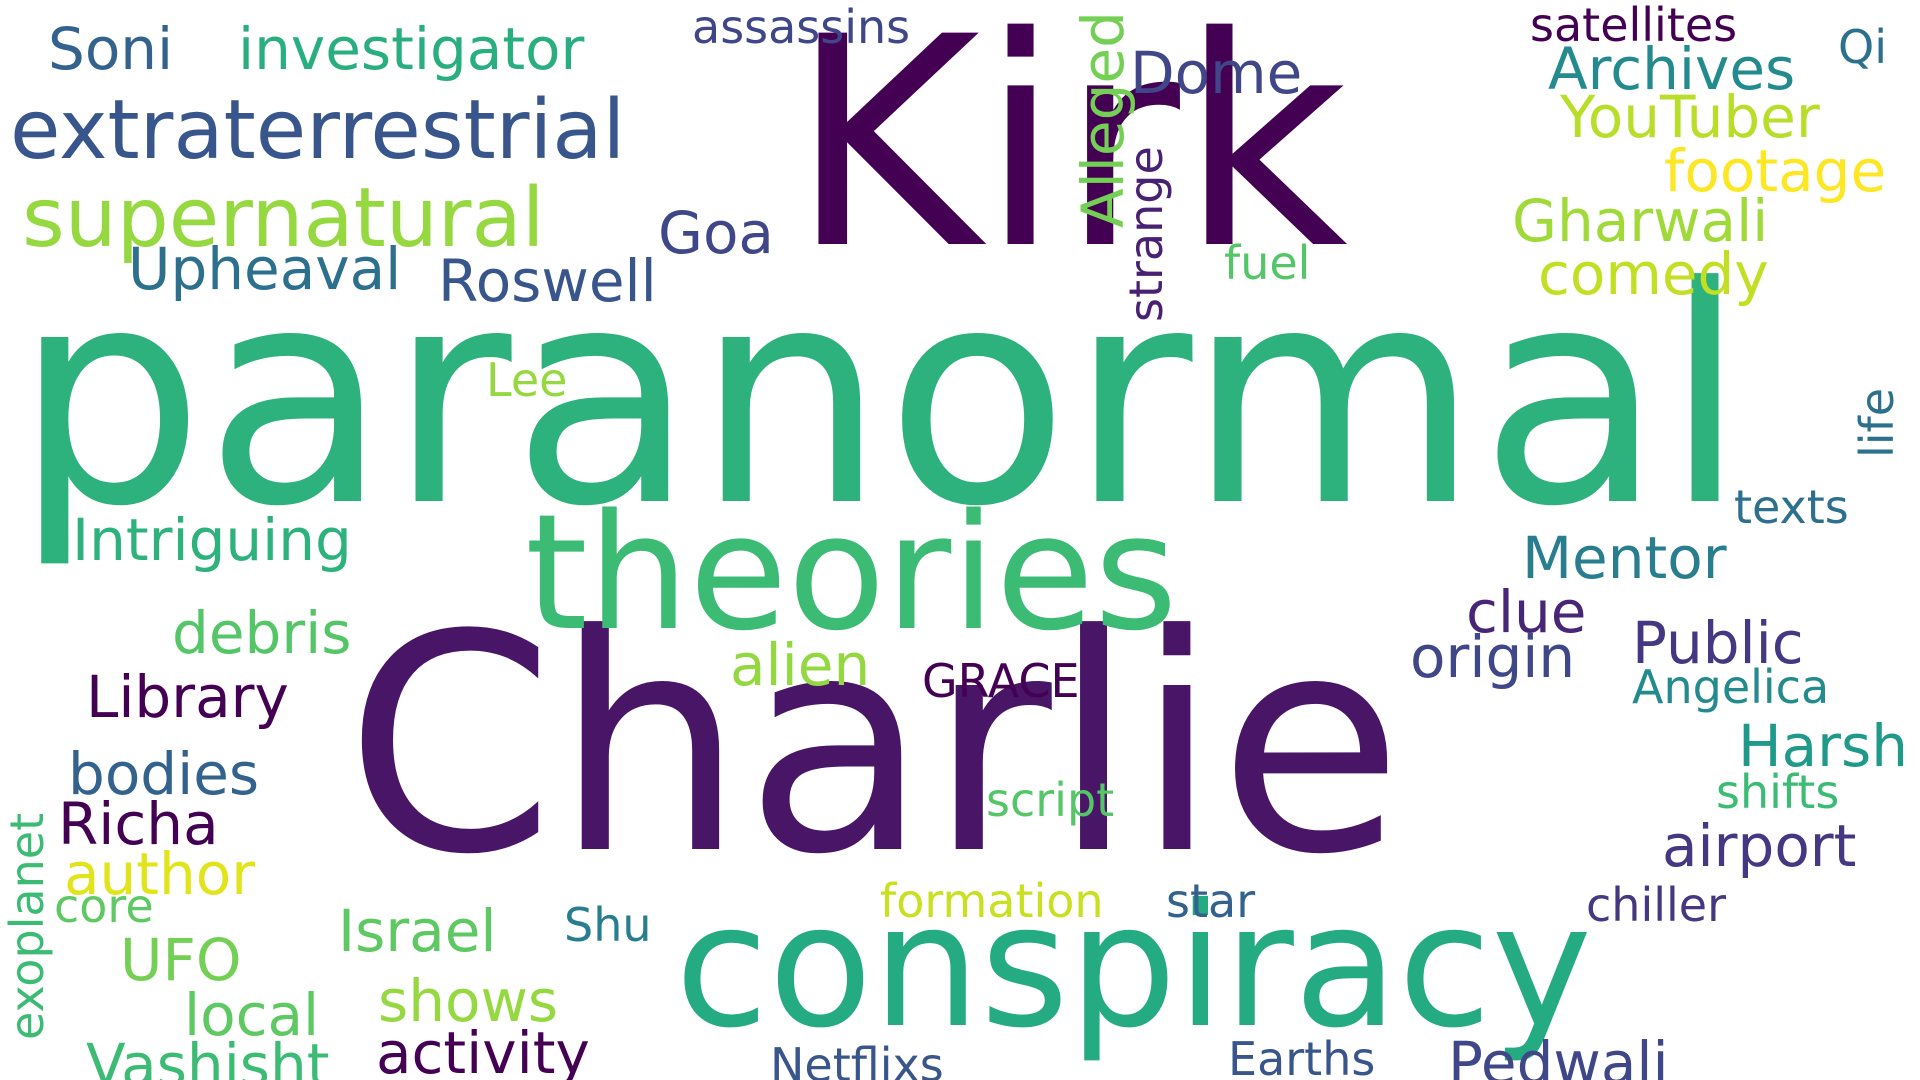  What do you see at coordinates (1624, 558) in the screenshot?
I see `word-mentor: Mentor` at bounding box center [1624, 558].